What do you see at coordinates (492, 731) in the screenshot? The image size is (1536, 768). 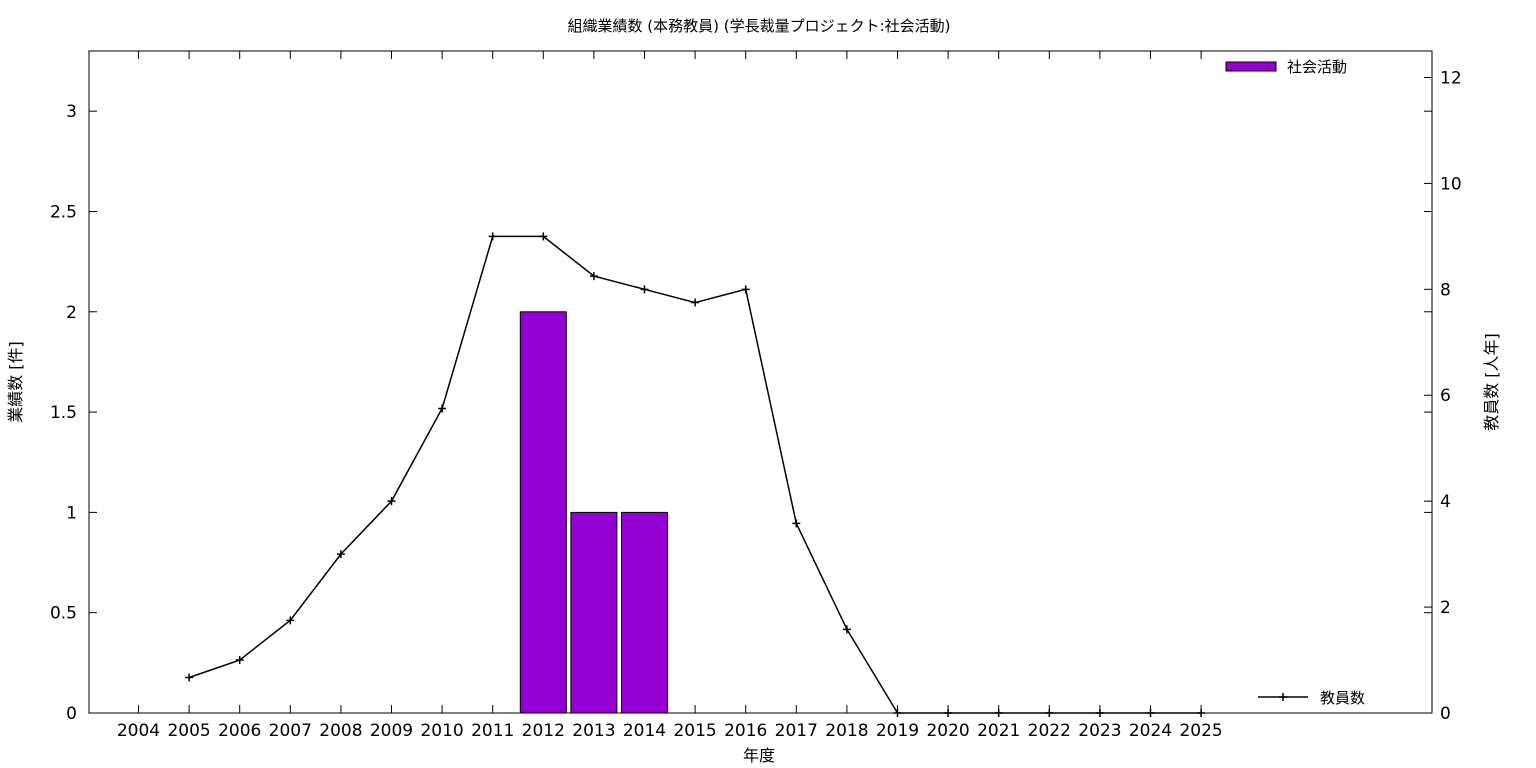 I see `x-tick-label: 2011` at bounding box center [492, 731].